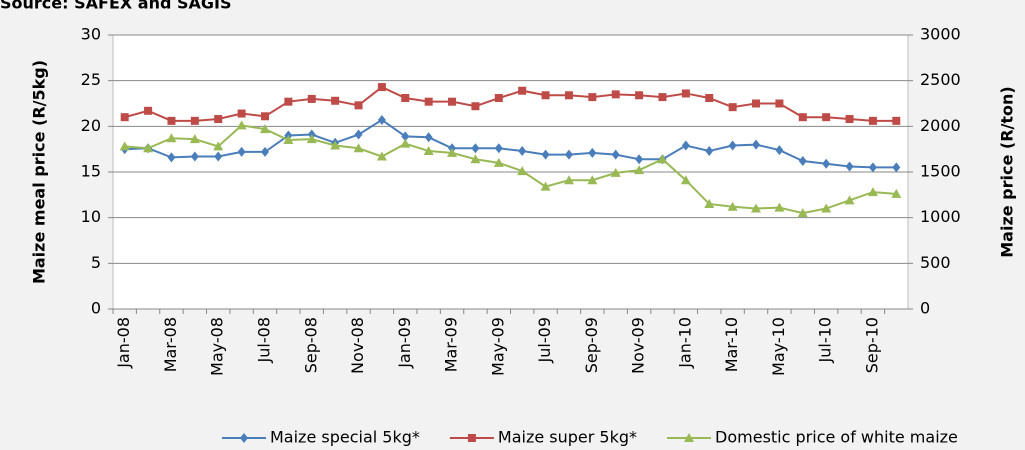  Describe the element at coordinates (357, 345) in the screenshot. I see `x-tick-label: Nov-08` at that location.